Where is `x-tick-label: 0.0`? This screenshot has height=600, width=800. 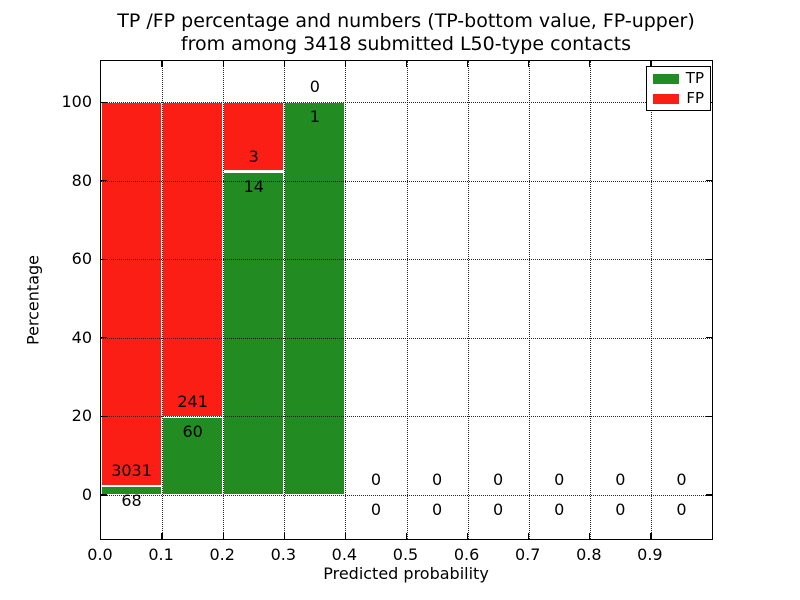 x-tick-label: 0.0 is located at coordinates (100, 554).